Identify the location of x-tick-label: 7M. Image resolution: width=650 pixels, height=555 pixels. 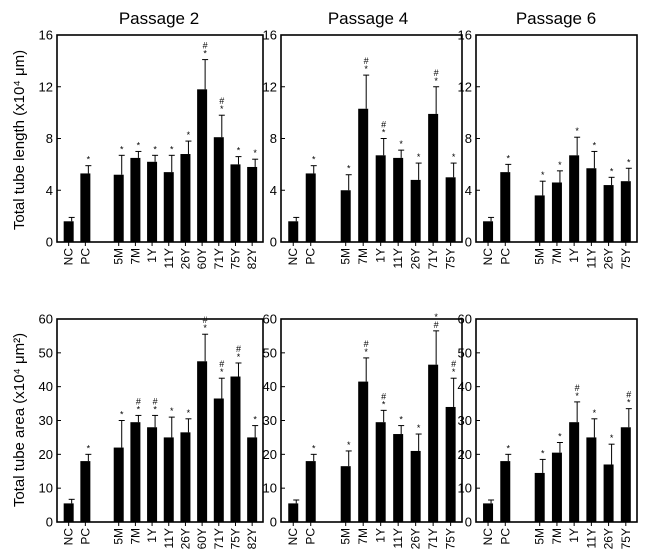
(557, 536).